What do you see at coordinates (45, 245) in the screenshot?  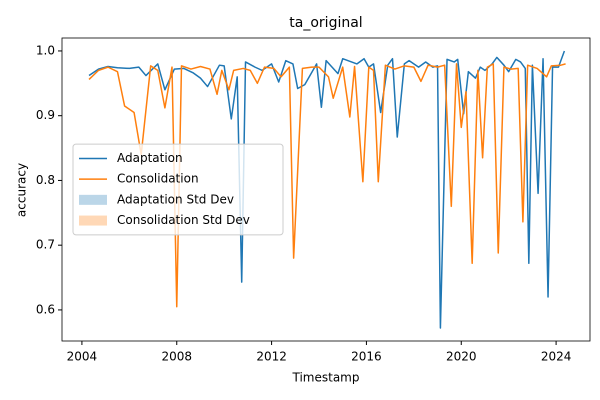 I see `y-tick-label: 0.7` at bounding box center [45, 245].